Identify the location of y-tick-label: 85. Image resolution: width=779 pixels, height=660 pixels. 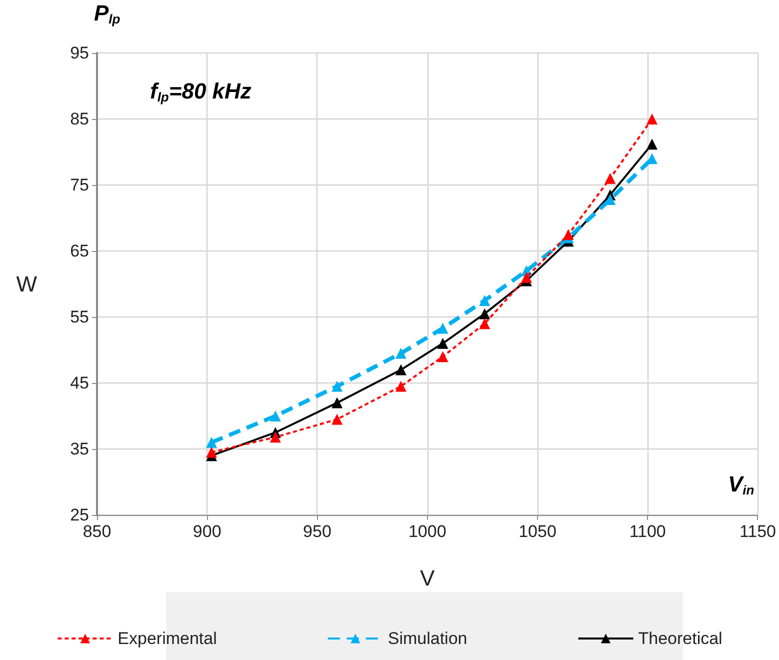
(79, 119).